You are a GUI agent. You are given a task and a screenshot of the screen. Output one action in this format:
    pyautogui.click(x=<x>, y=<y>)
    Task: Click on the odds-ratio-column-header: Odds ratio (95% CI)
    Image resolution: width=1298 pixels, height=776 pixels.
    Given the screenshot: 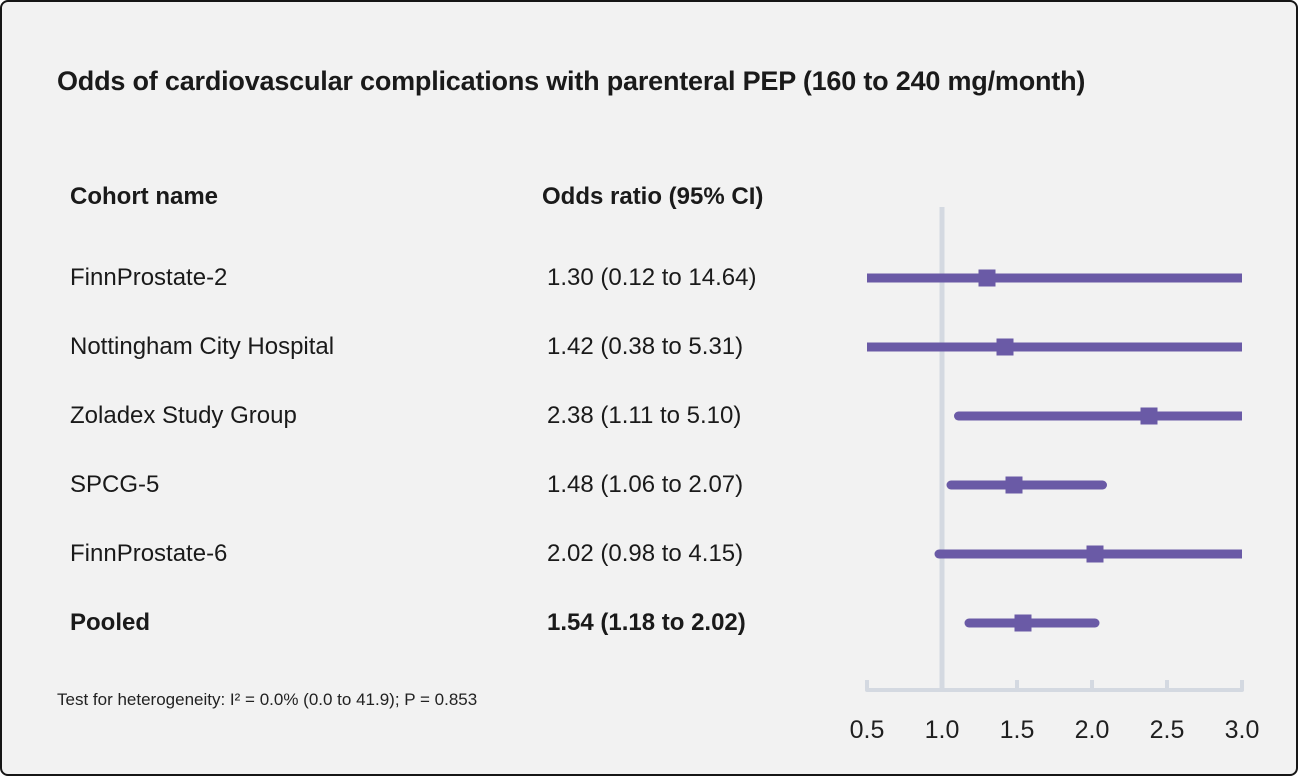 What is the action you would take?
    pyautogui.click(x=653, y=196)
    